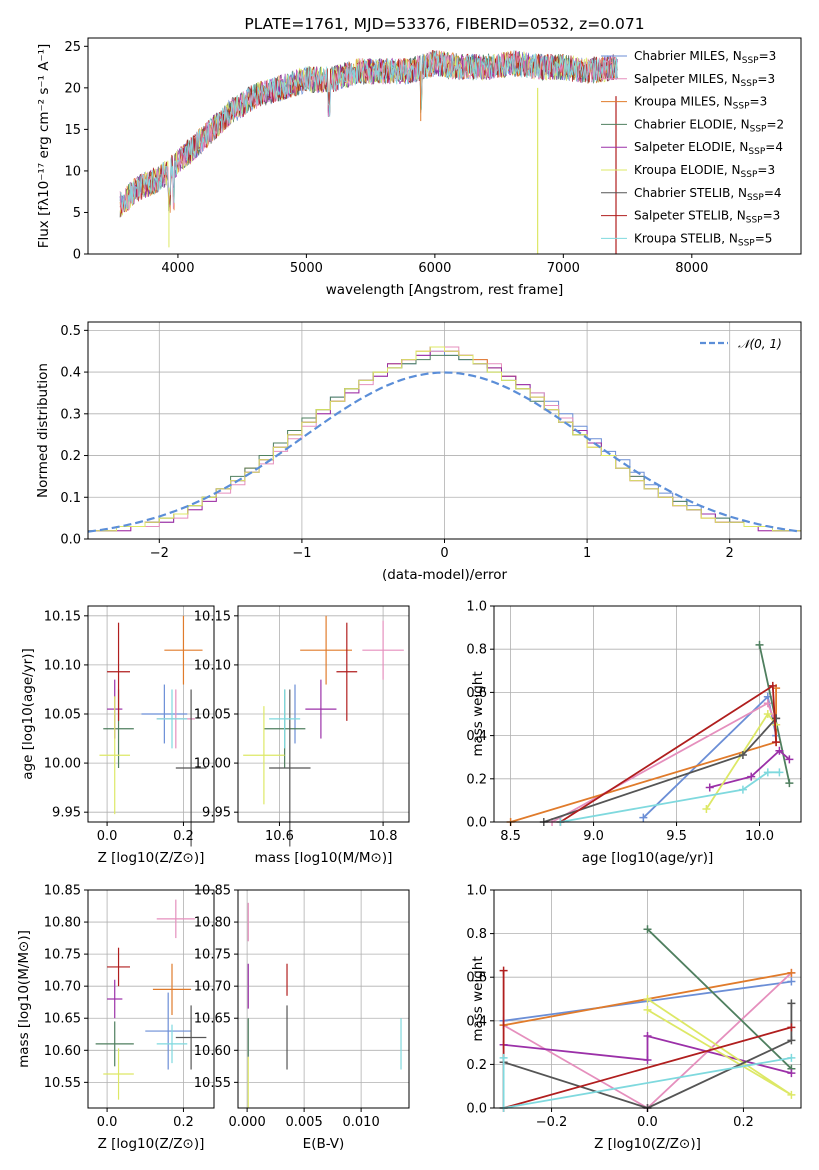 The height and width of the screenshot is (1170, 819). Describe the element at coordinates (691, 268) in the screenshot. I see `x-tick-label: 8000` at that location.